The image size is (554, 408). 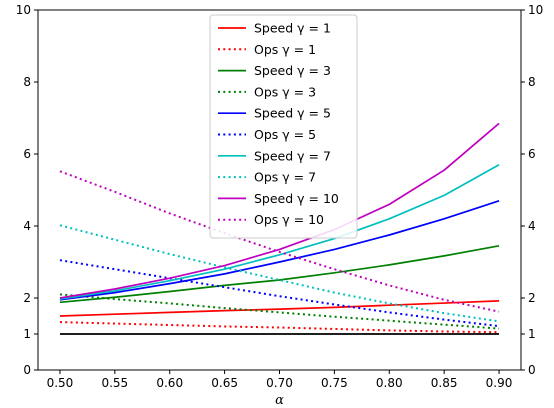 What do you see at coordinates (27, 334) in the screenshot?
I see `y-tick-label-left: 1` at bounding box center [27, 334].